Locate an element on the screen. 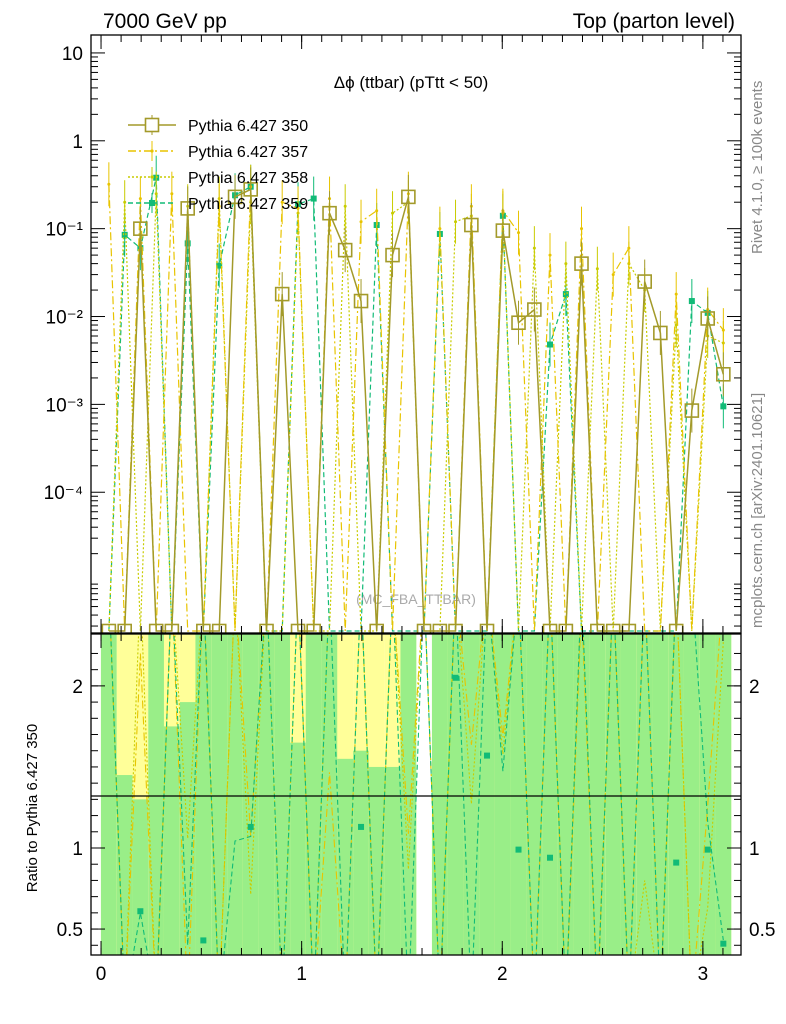 This screenshot has height=1024, width=786. y-tick-label: 10⁻¹ is located at coordinates (65, 230).